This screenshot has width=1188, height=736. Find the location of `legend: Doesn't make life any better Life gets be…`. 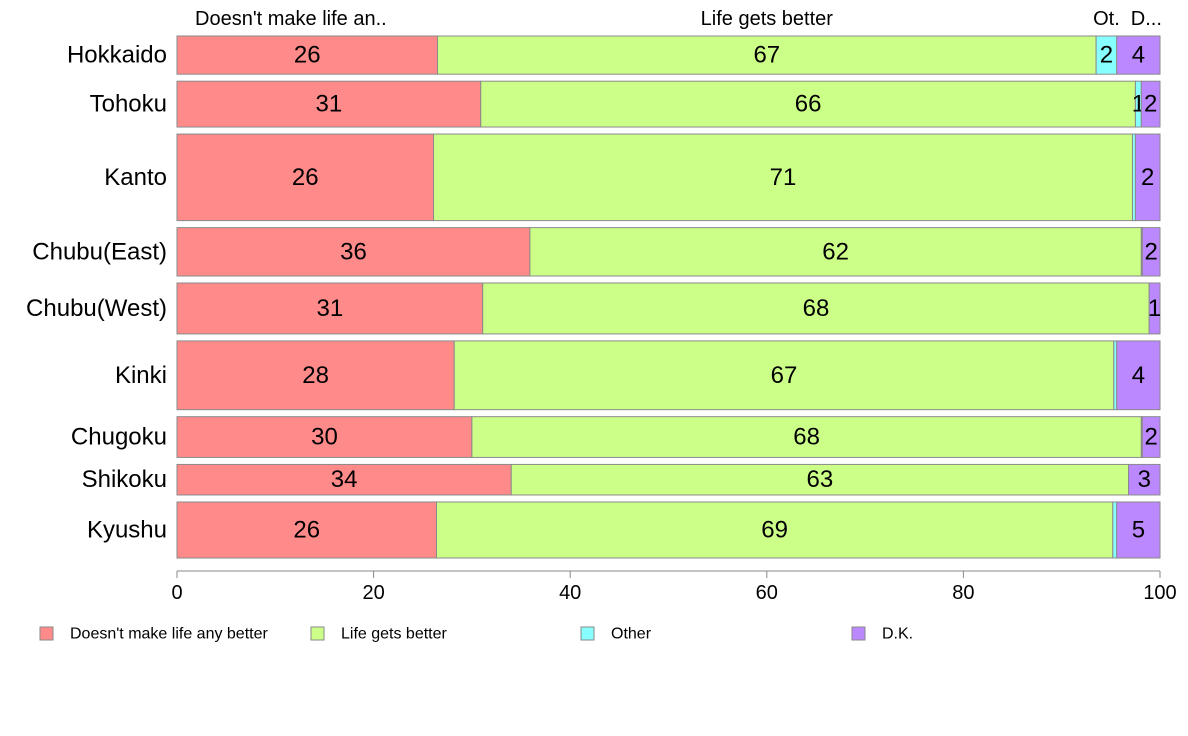

legend: Doesn't make life any better Life gets be… is located at coordinates (476, 634).